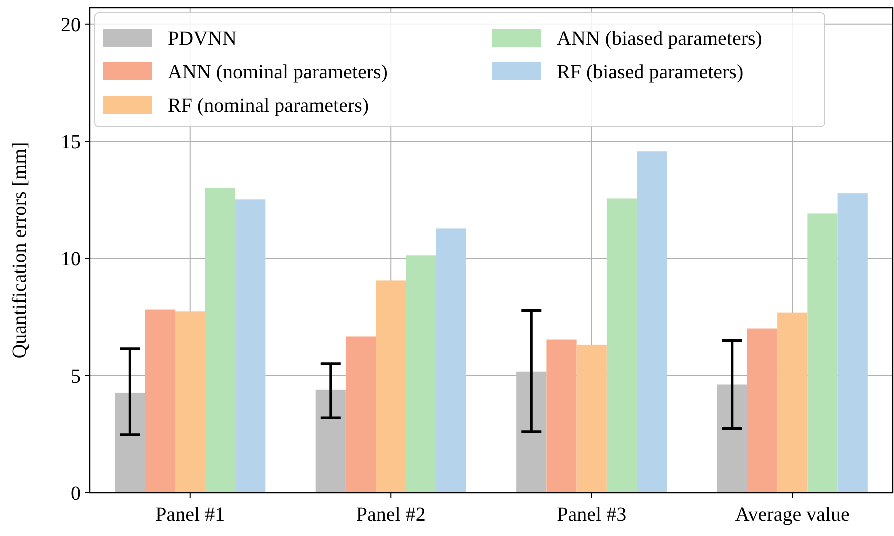 The image size is (894, 536). What do you see at coordinates (191, 515) in the screenshot?
I see `x-tick-label: Panel #1` at bounding box center [191, 515].